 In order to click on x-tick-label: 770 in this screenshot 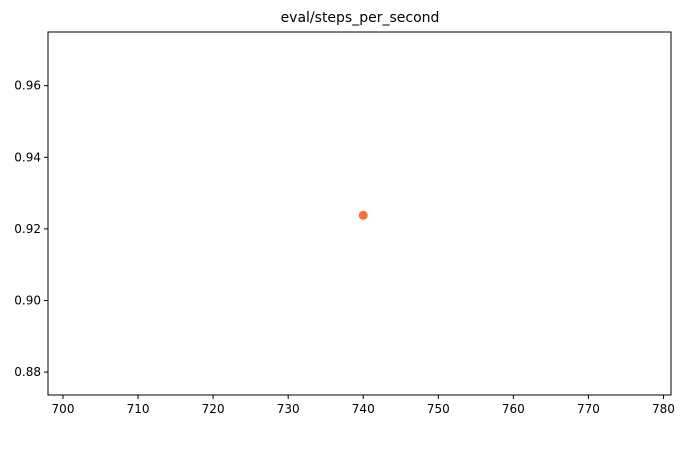, I will do `click(588, 409)`.